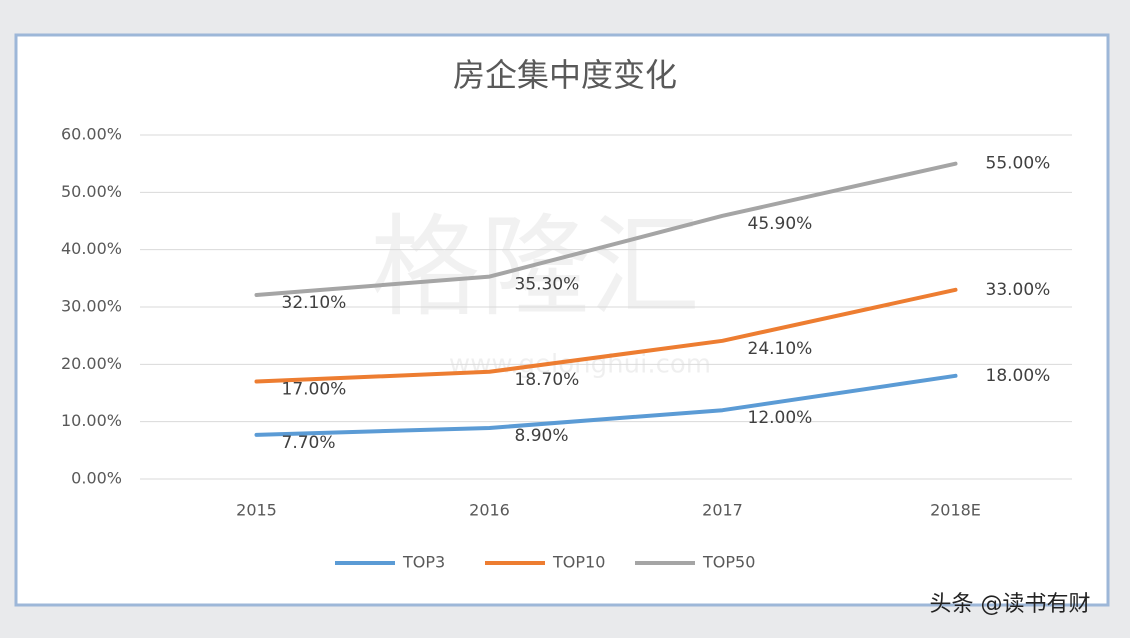  Describe the element at coordinates (780, 418) in the screenshot. I see `data-label: 12.00%` at that location.